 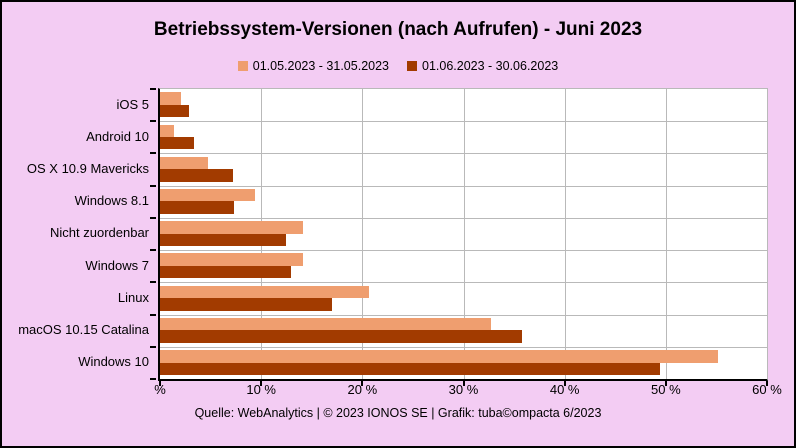 I want to click on category-label: Nicht zuordenbar, so click(x=99, y=233).